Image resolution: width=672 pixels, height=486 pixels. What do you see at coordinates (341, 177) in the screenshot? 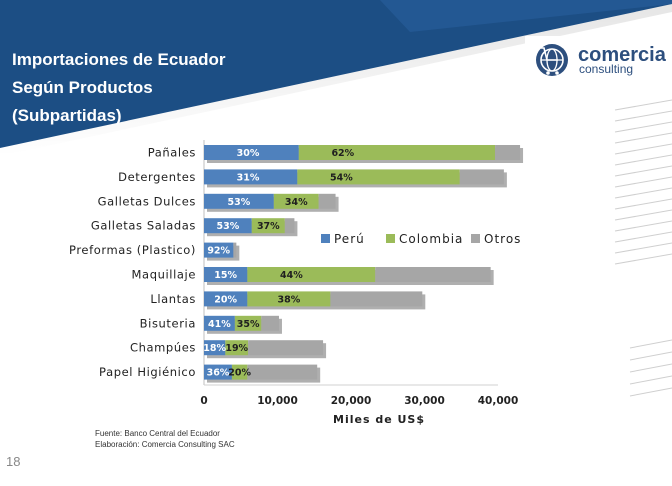
I see `bar-data-label: 54%` at bounding box center [341, 177].